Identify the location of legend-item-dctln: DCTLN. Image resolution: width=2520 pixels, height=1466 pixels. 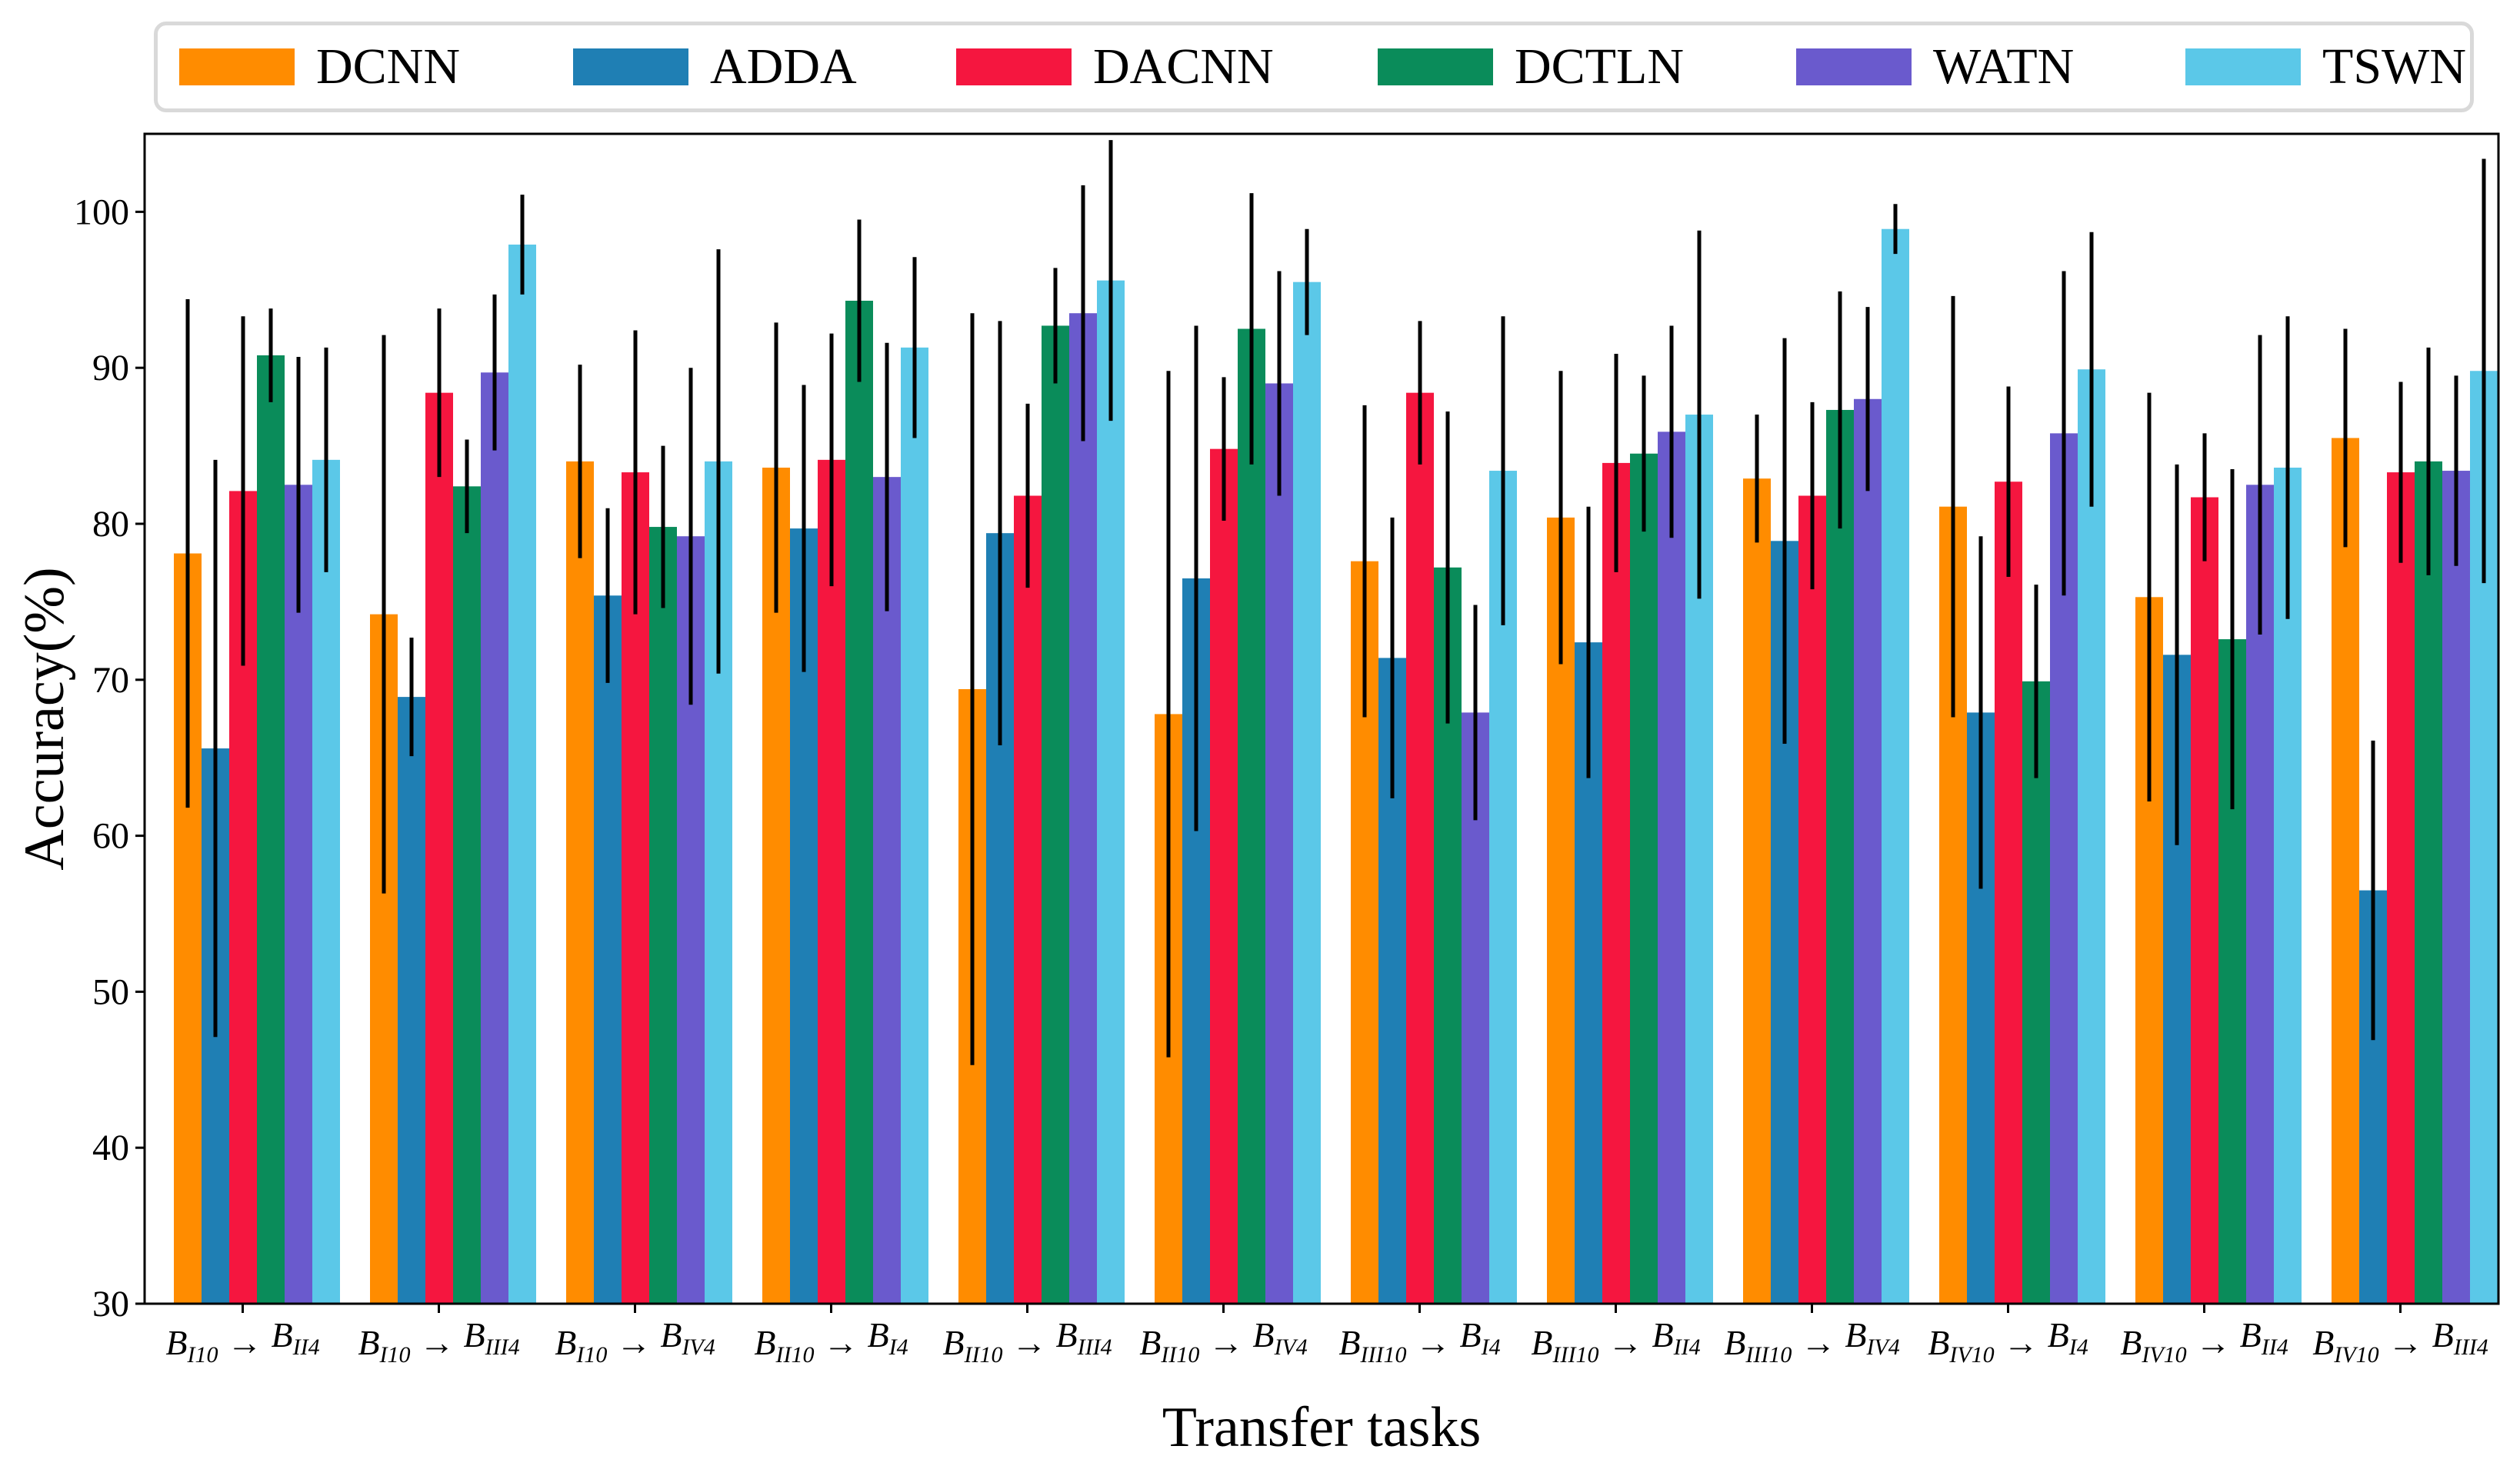
(1531, 66).